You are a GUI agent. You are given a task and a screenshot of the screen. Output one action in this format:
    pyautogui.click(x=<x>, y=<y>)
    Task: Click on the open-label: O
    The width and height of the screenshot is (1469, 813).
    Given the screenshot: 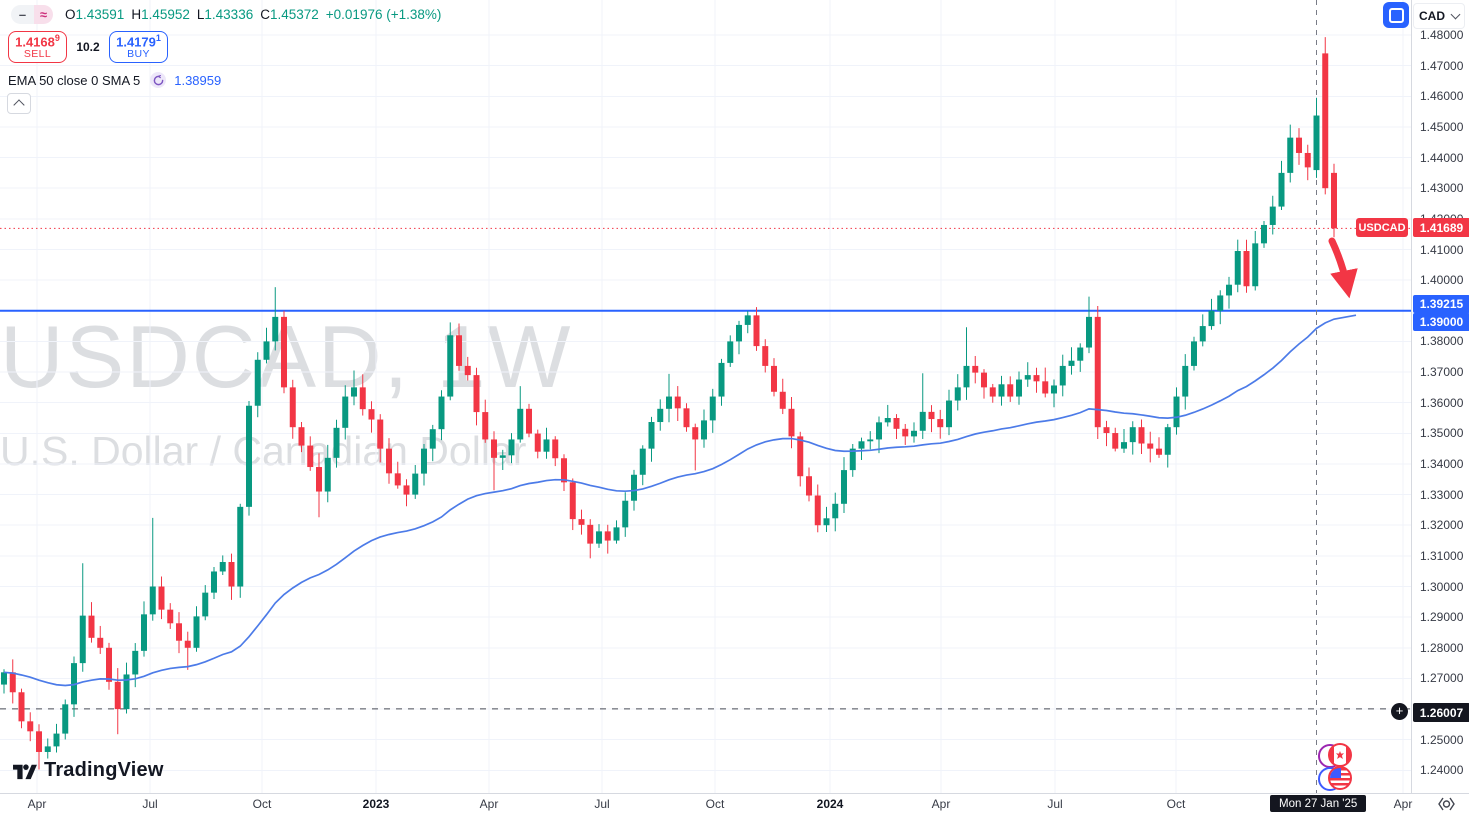 What is the action you would take?
    pyautogui.click(x=70, y=14)
    